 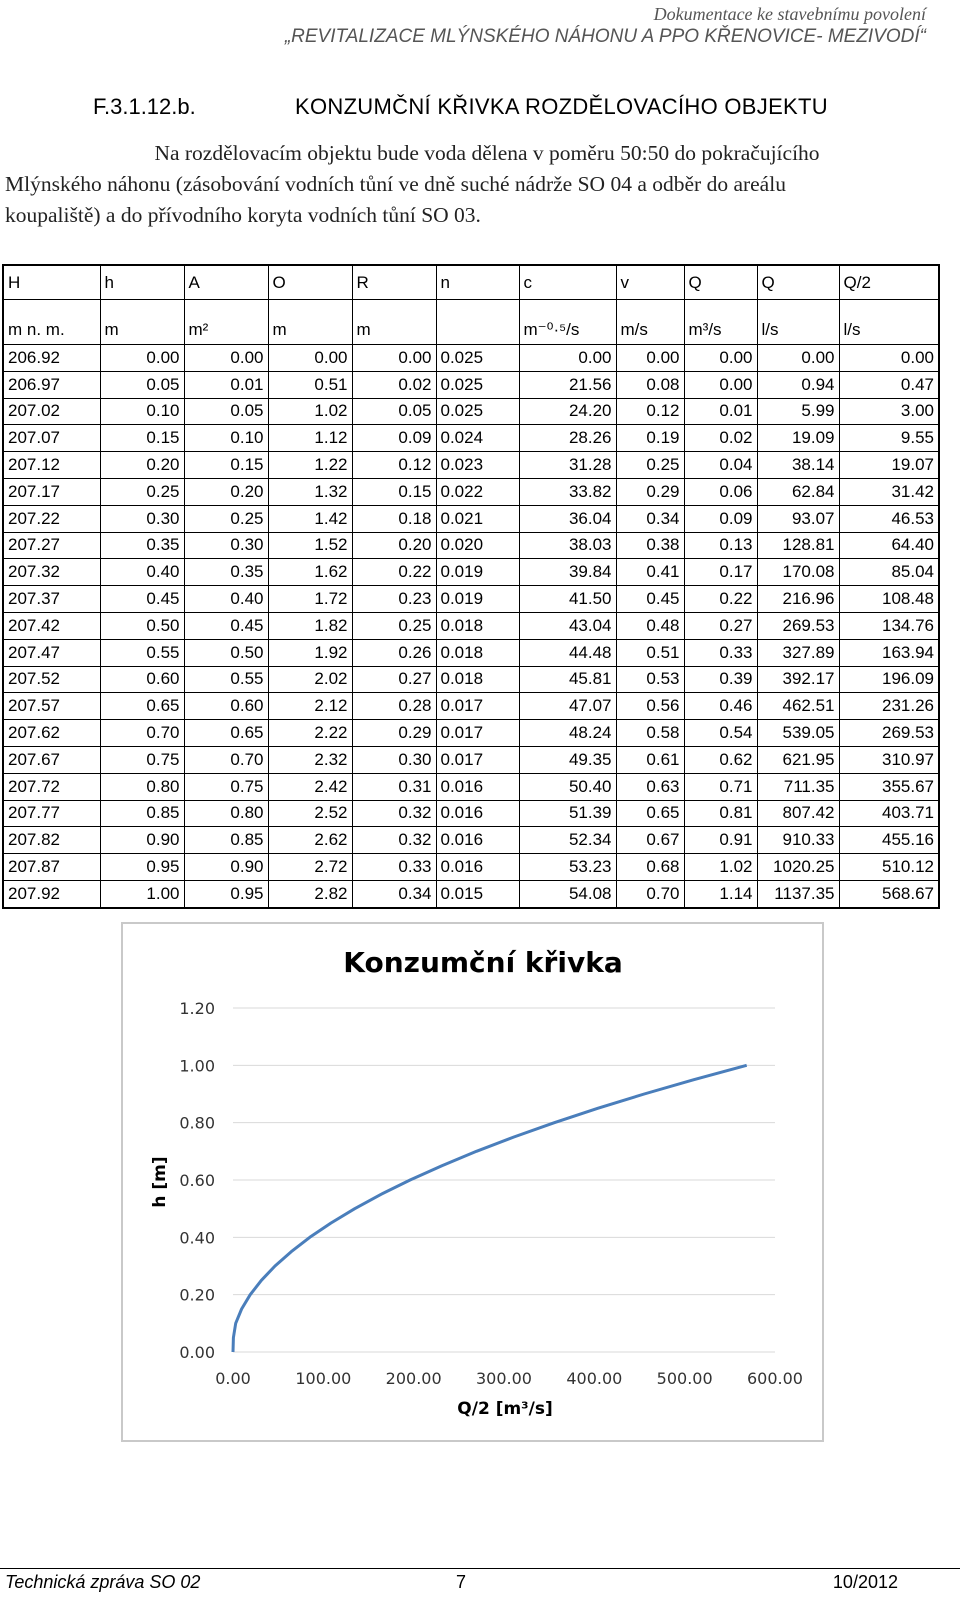 I want to click on table-cell: 711.35, so click(x=798, y=786).